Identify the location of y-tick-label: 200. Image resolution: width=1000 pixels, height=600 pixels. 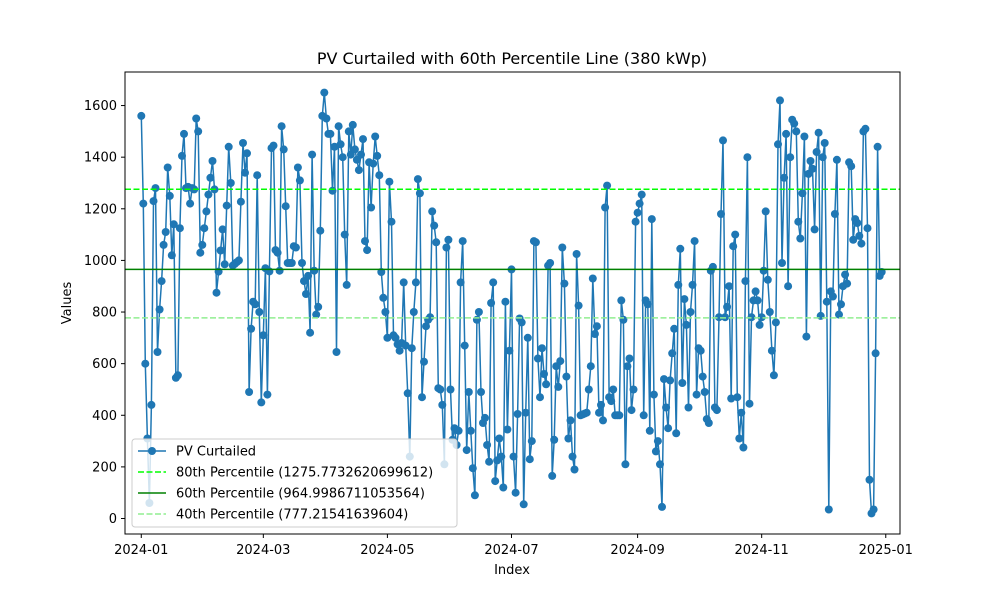
(104, 467).